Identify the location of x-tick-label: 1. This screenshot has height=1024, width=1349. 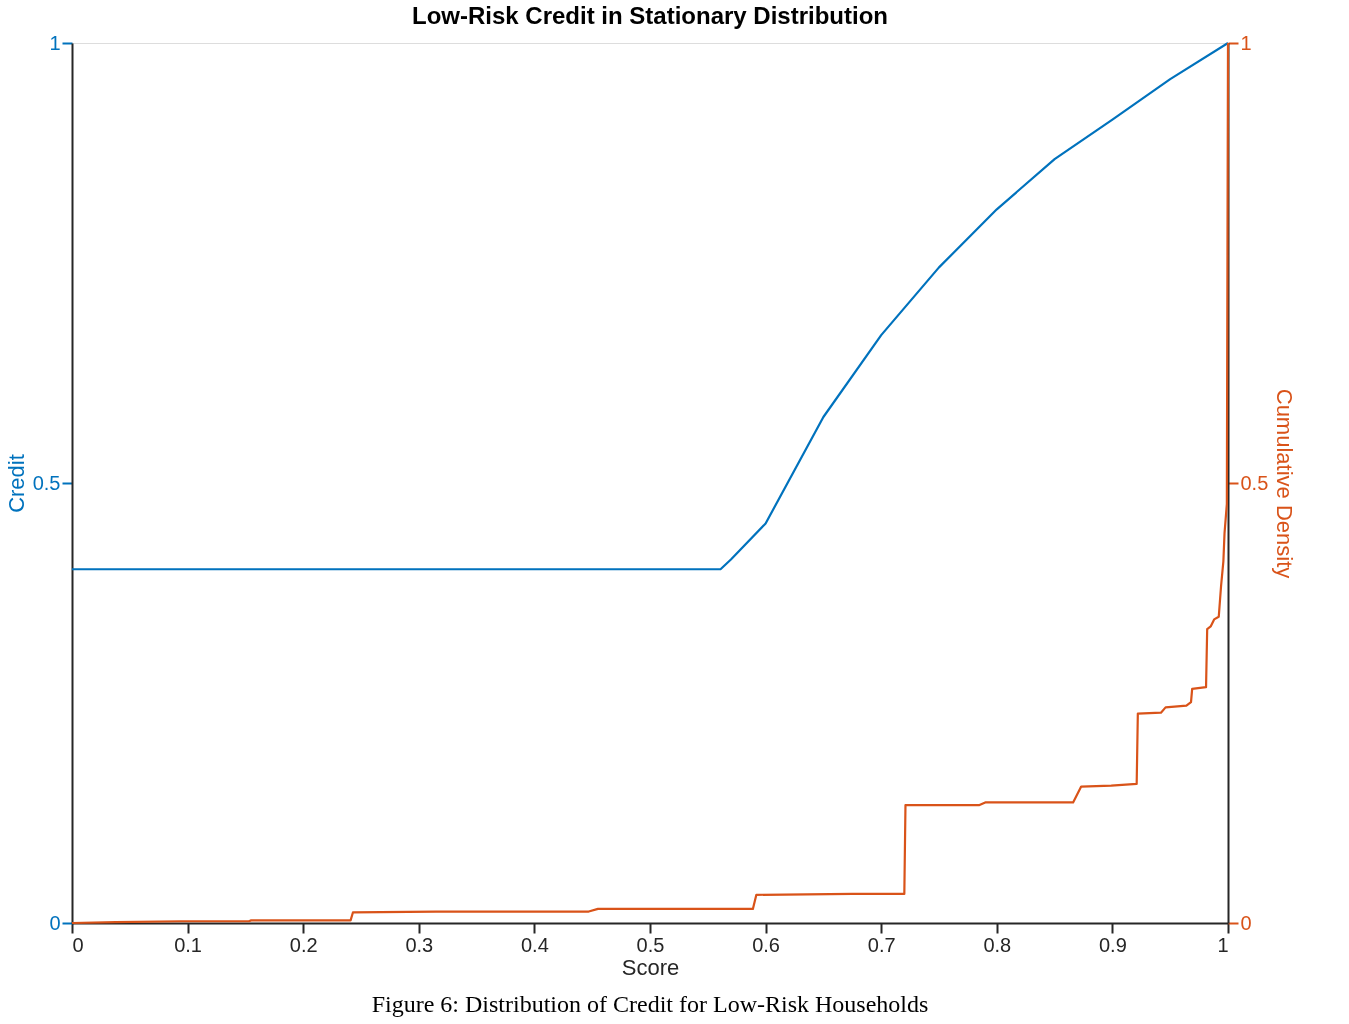
(1223, 944).